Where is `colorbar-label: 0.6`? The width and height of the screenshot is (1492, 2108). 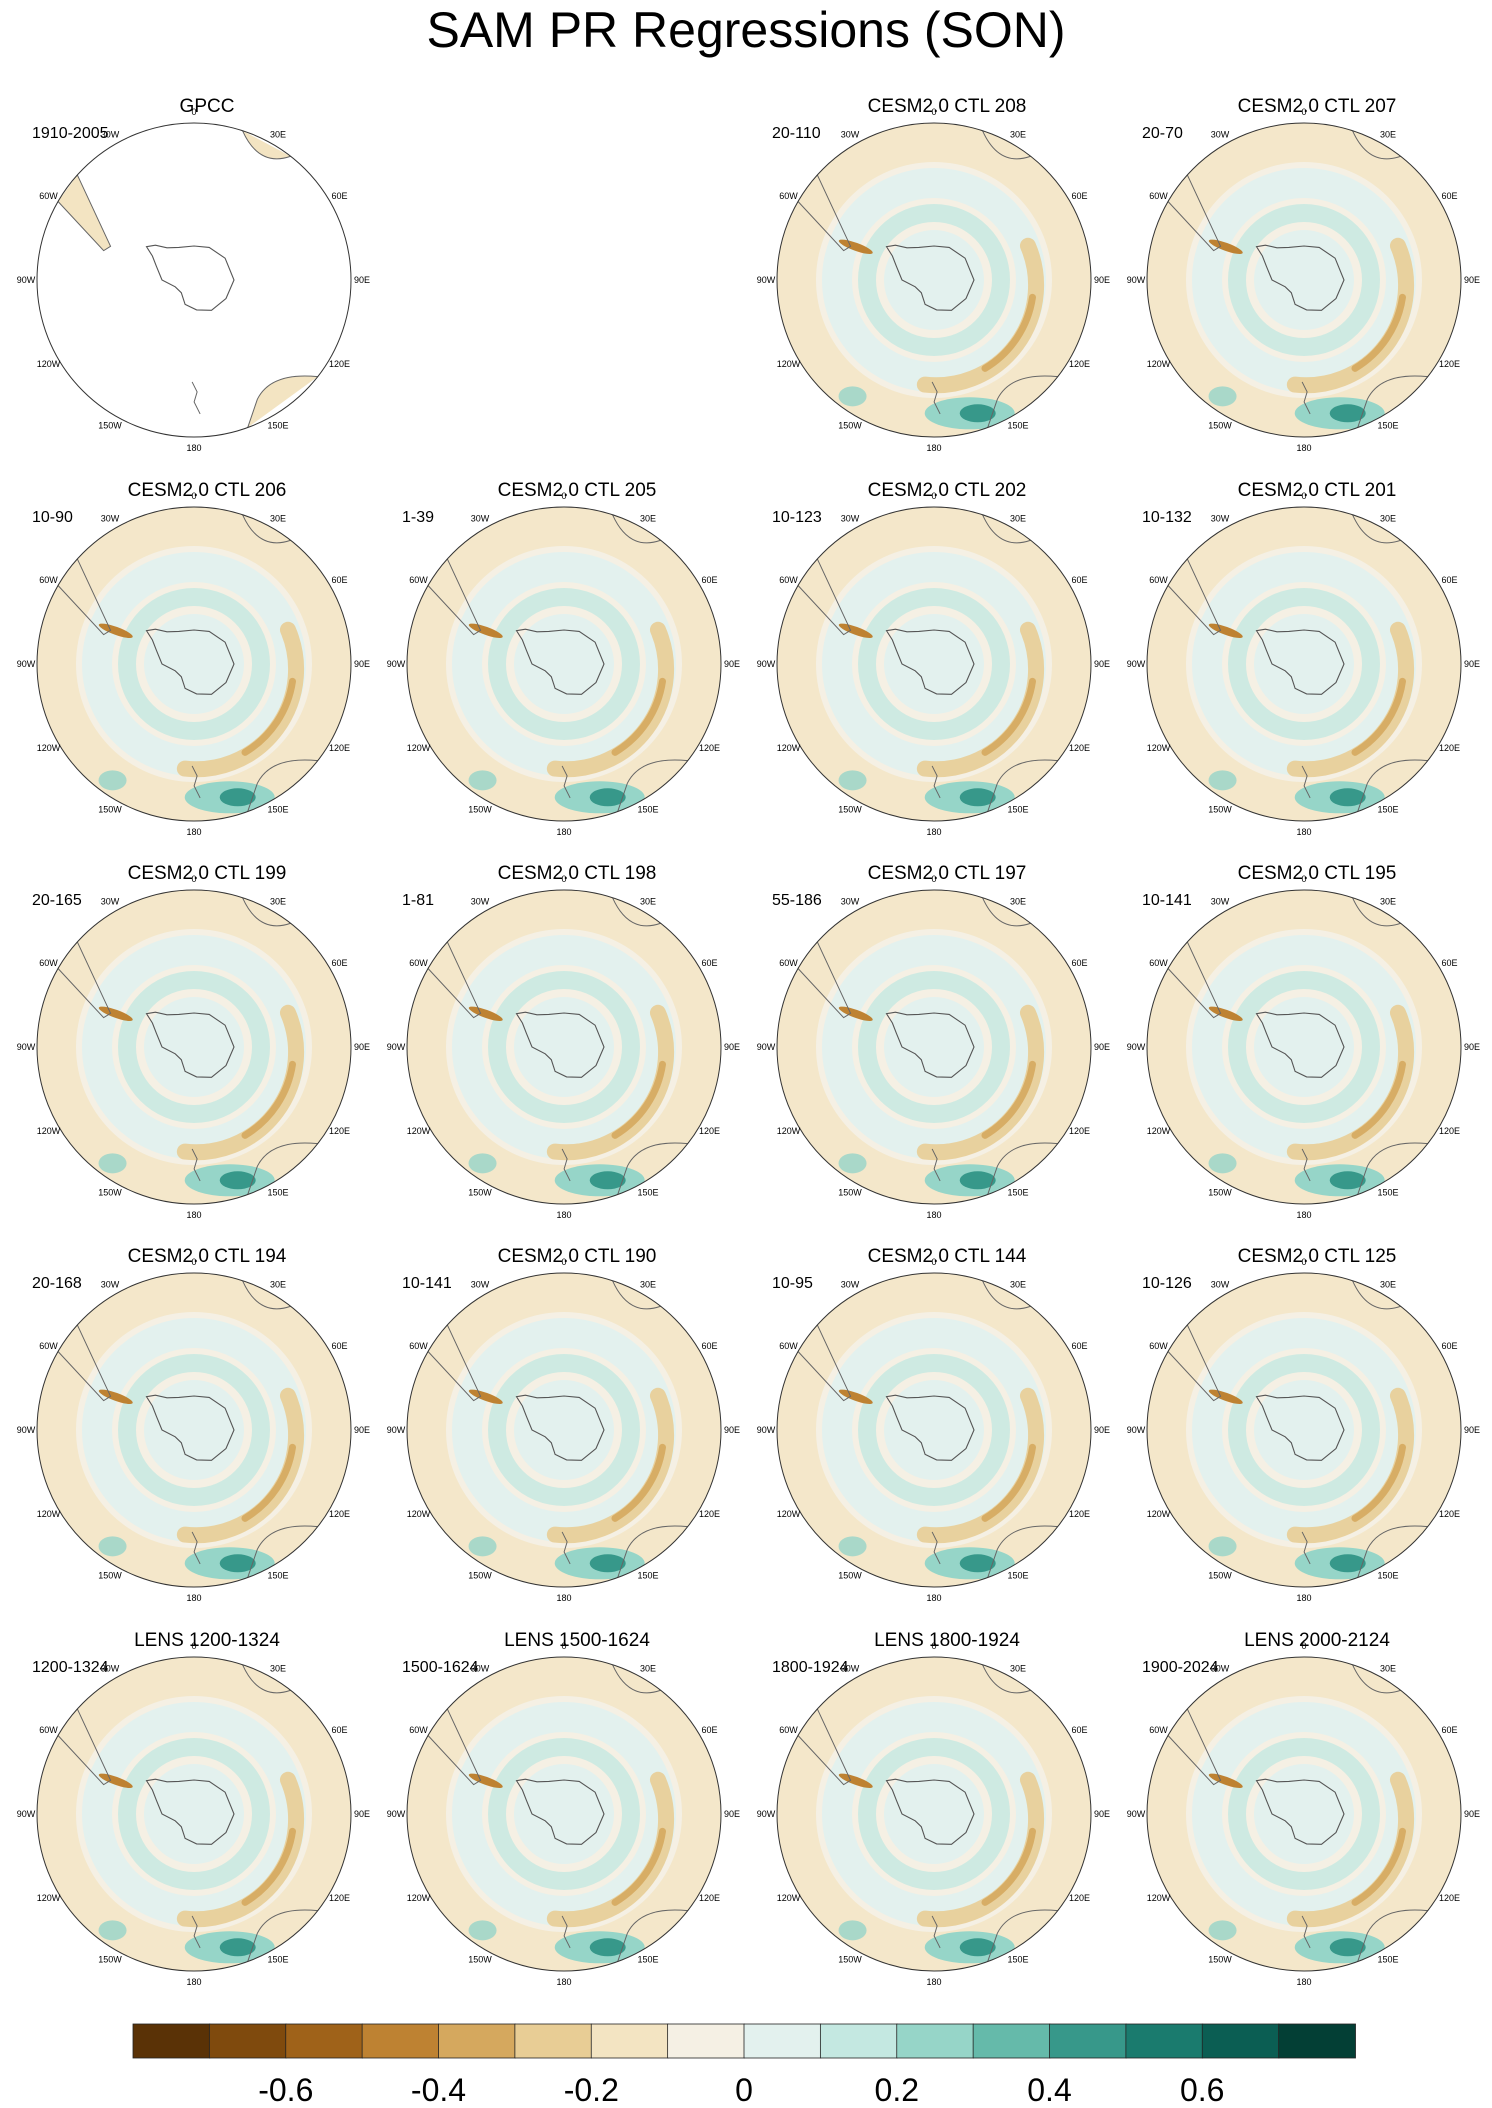
colorbar-label: 0.6 is located at coordinates (1202, 2090).